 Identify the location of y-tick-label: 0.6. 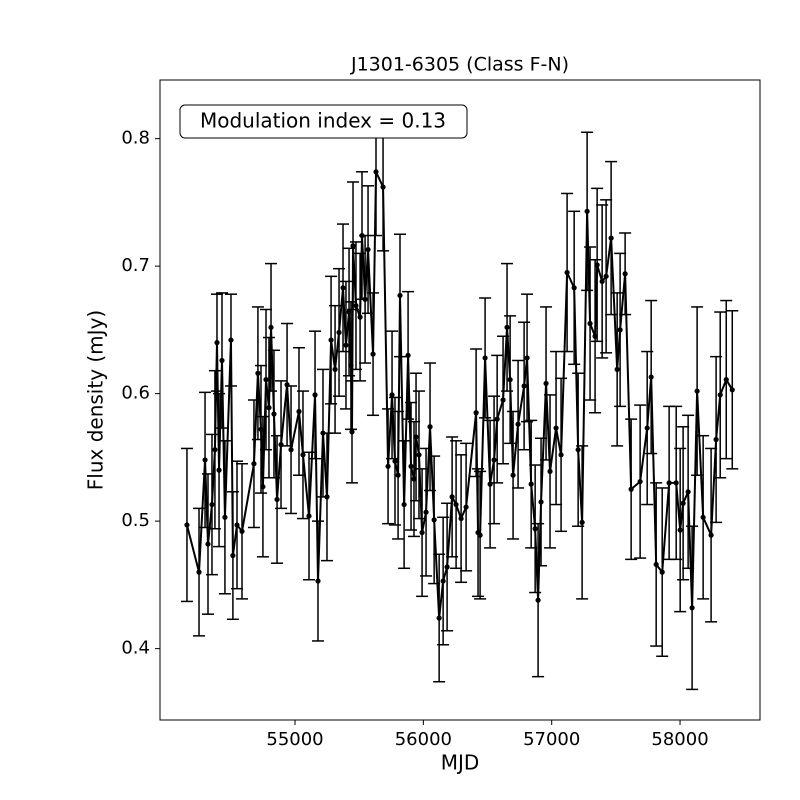
(135, 393).